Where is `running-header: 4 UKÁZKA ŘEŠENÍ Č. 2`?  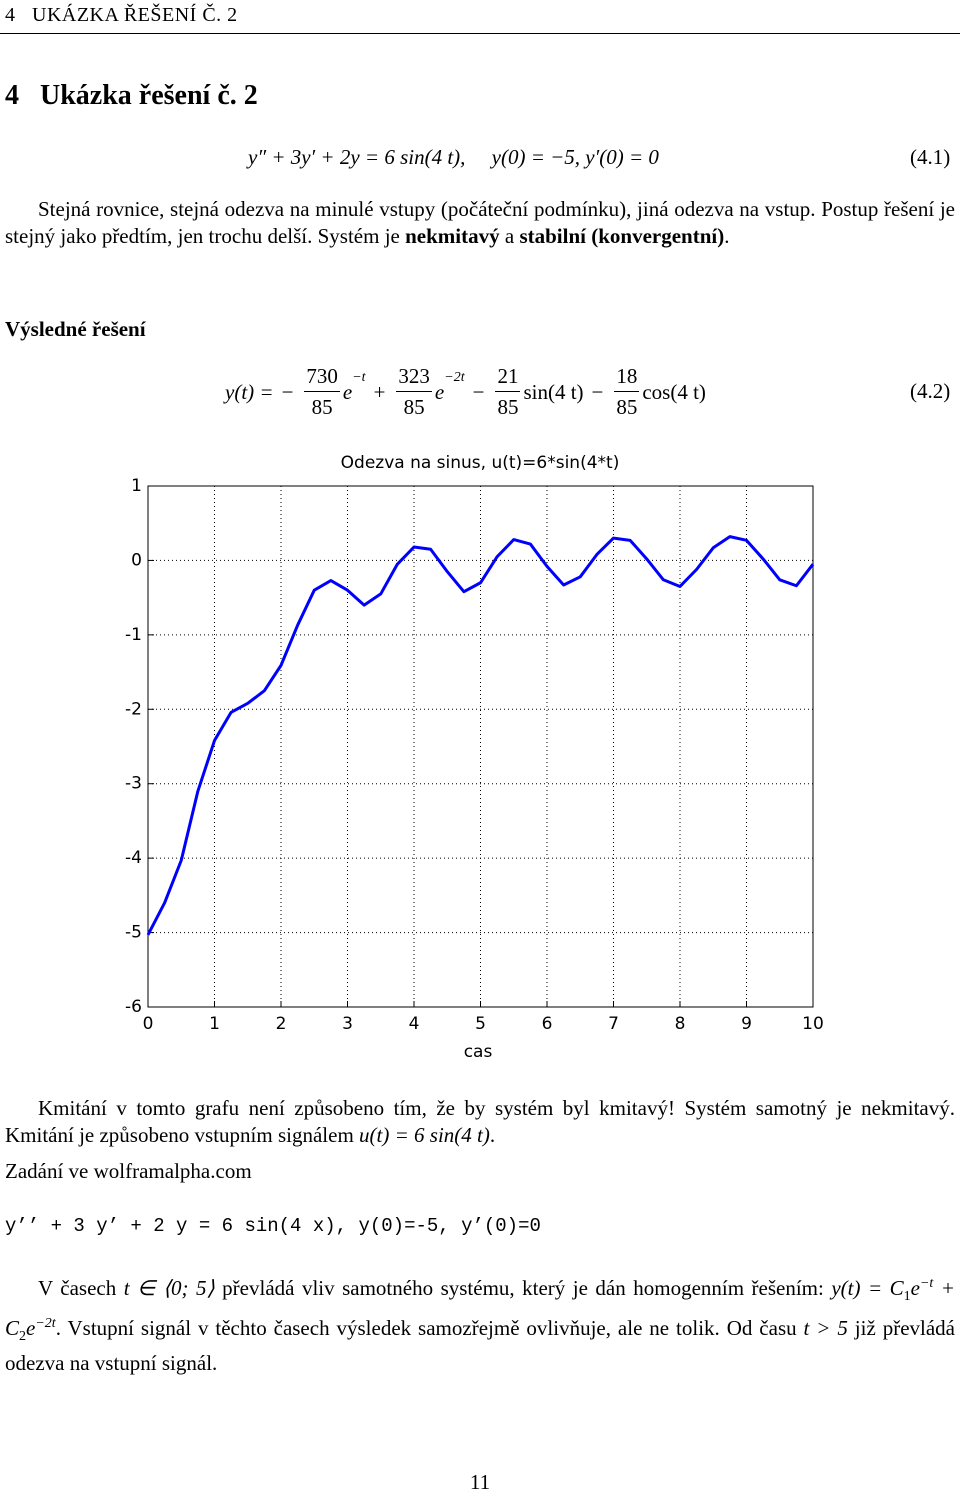 running-header: 4 UKÁZKA ŘEŠENÍ Č. 2 is located at coordinates (121, 15).